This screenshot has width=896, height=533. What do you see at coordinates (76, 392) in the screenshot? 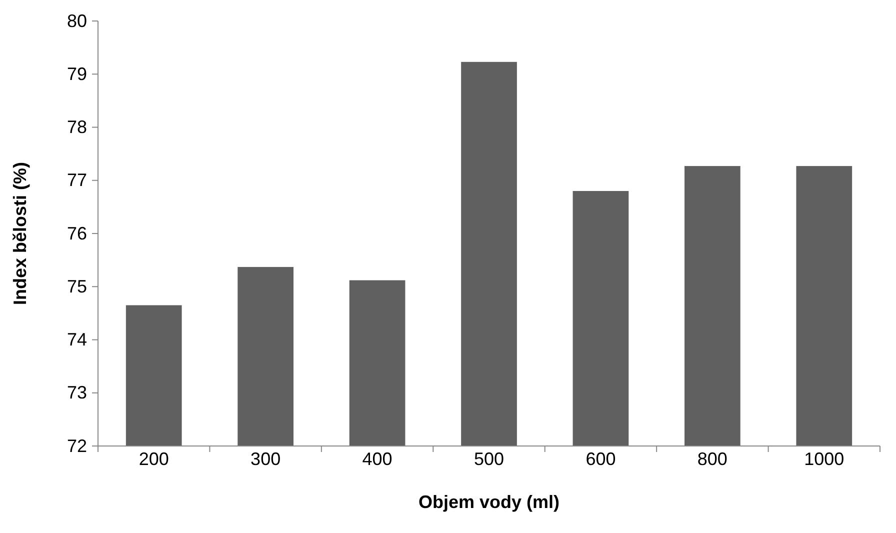
I see `y-tick-label: 73` at bounding box center [76, 392].